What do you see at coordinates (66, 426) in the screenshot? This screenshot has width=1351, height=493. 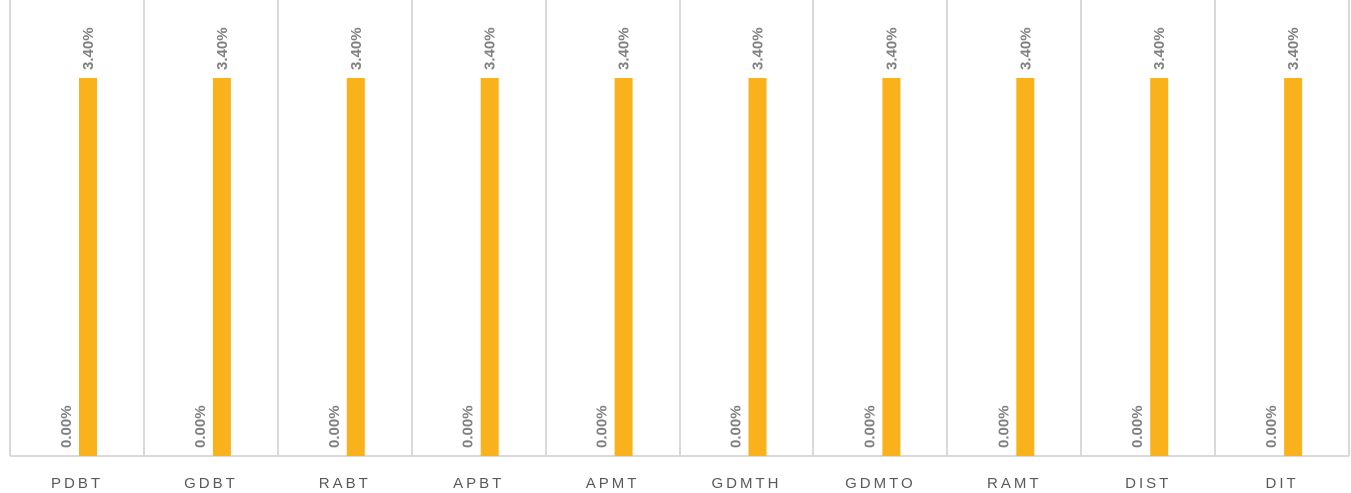 I see `data-label-pdbt-series-1: 0.00%` at bounding box center [66, 426].